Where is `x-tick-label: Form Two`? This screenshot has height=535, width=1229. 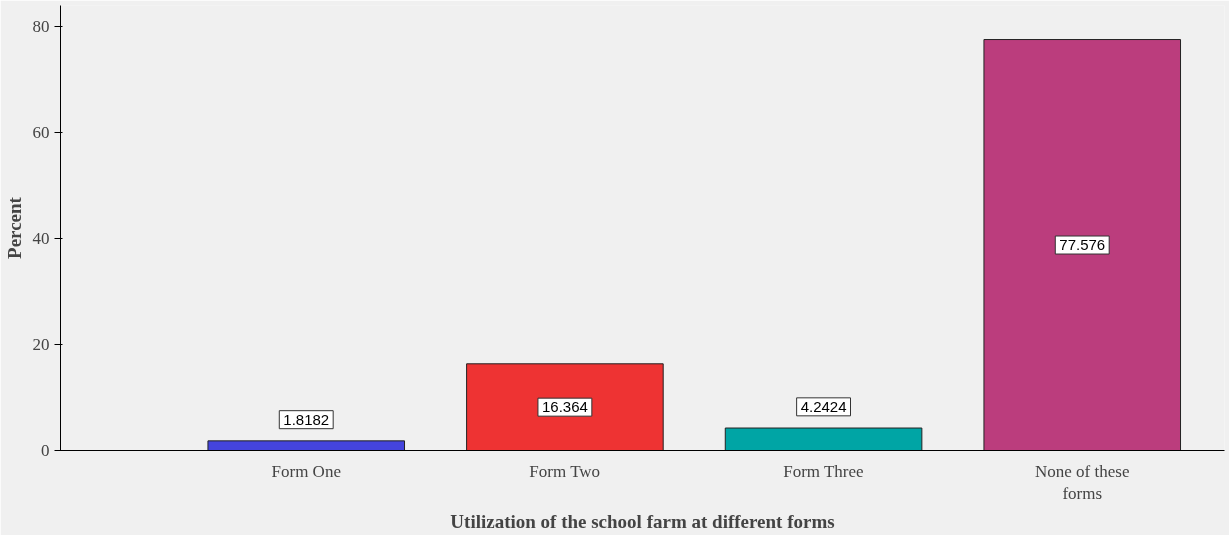 x-tick-label: Form Two is located at coordinates (565, 471).